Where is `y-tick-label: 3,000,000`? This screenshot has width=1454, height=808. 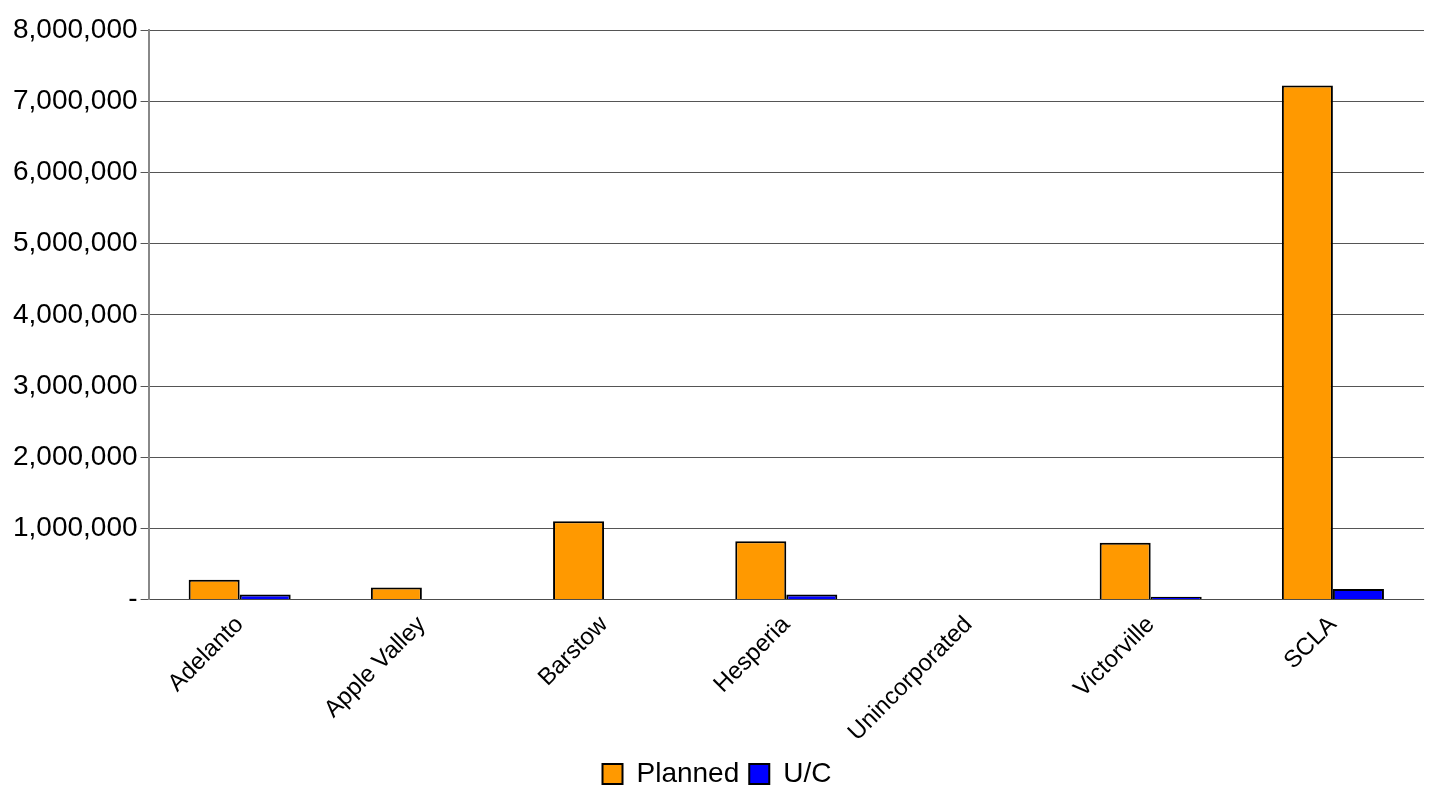
y-tick-label: 3,000,000 is located at coordinates (75, 384).